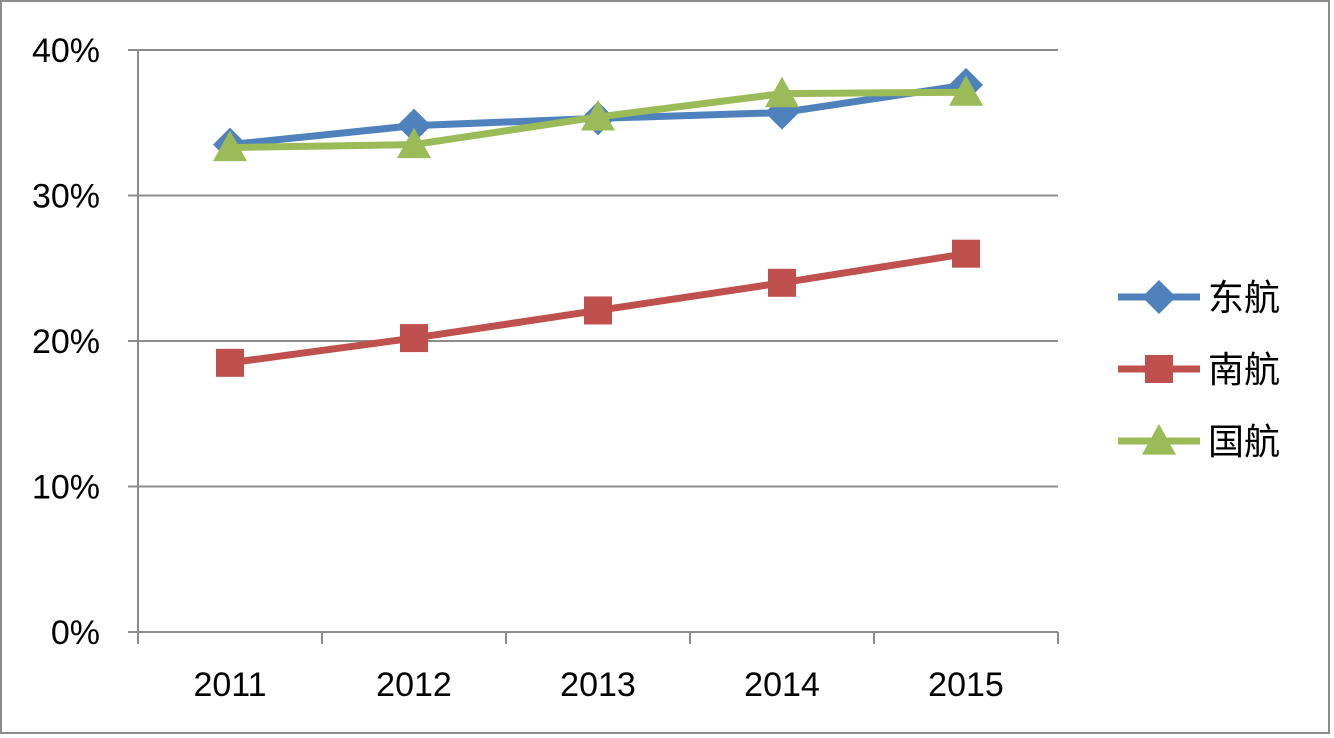 The width and height of the screenshot is (1334, 738). I want to click on legend-label: 国航, so click(1244, 442).